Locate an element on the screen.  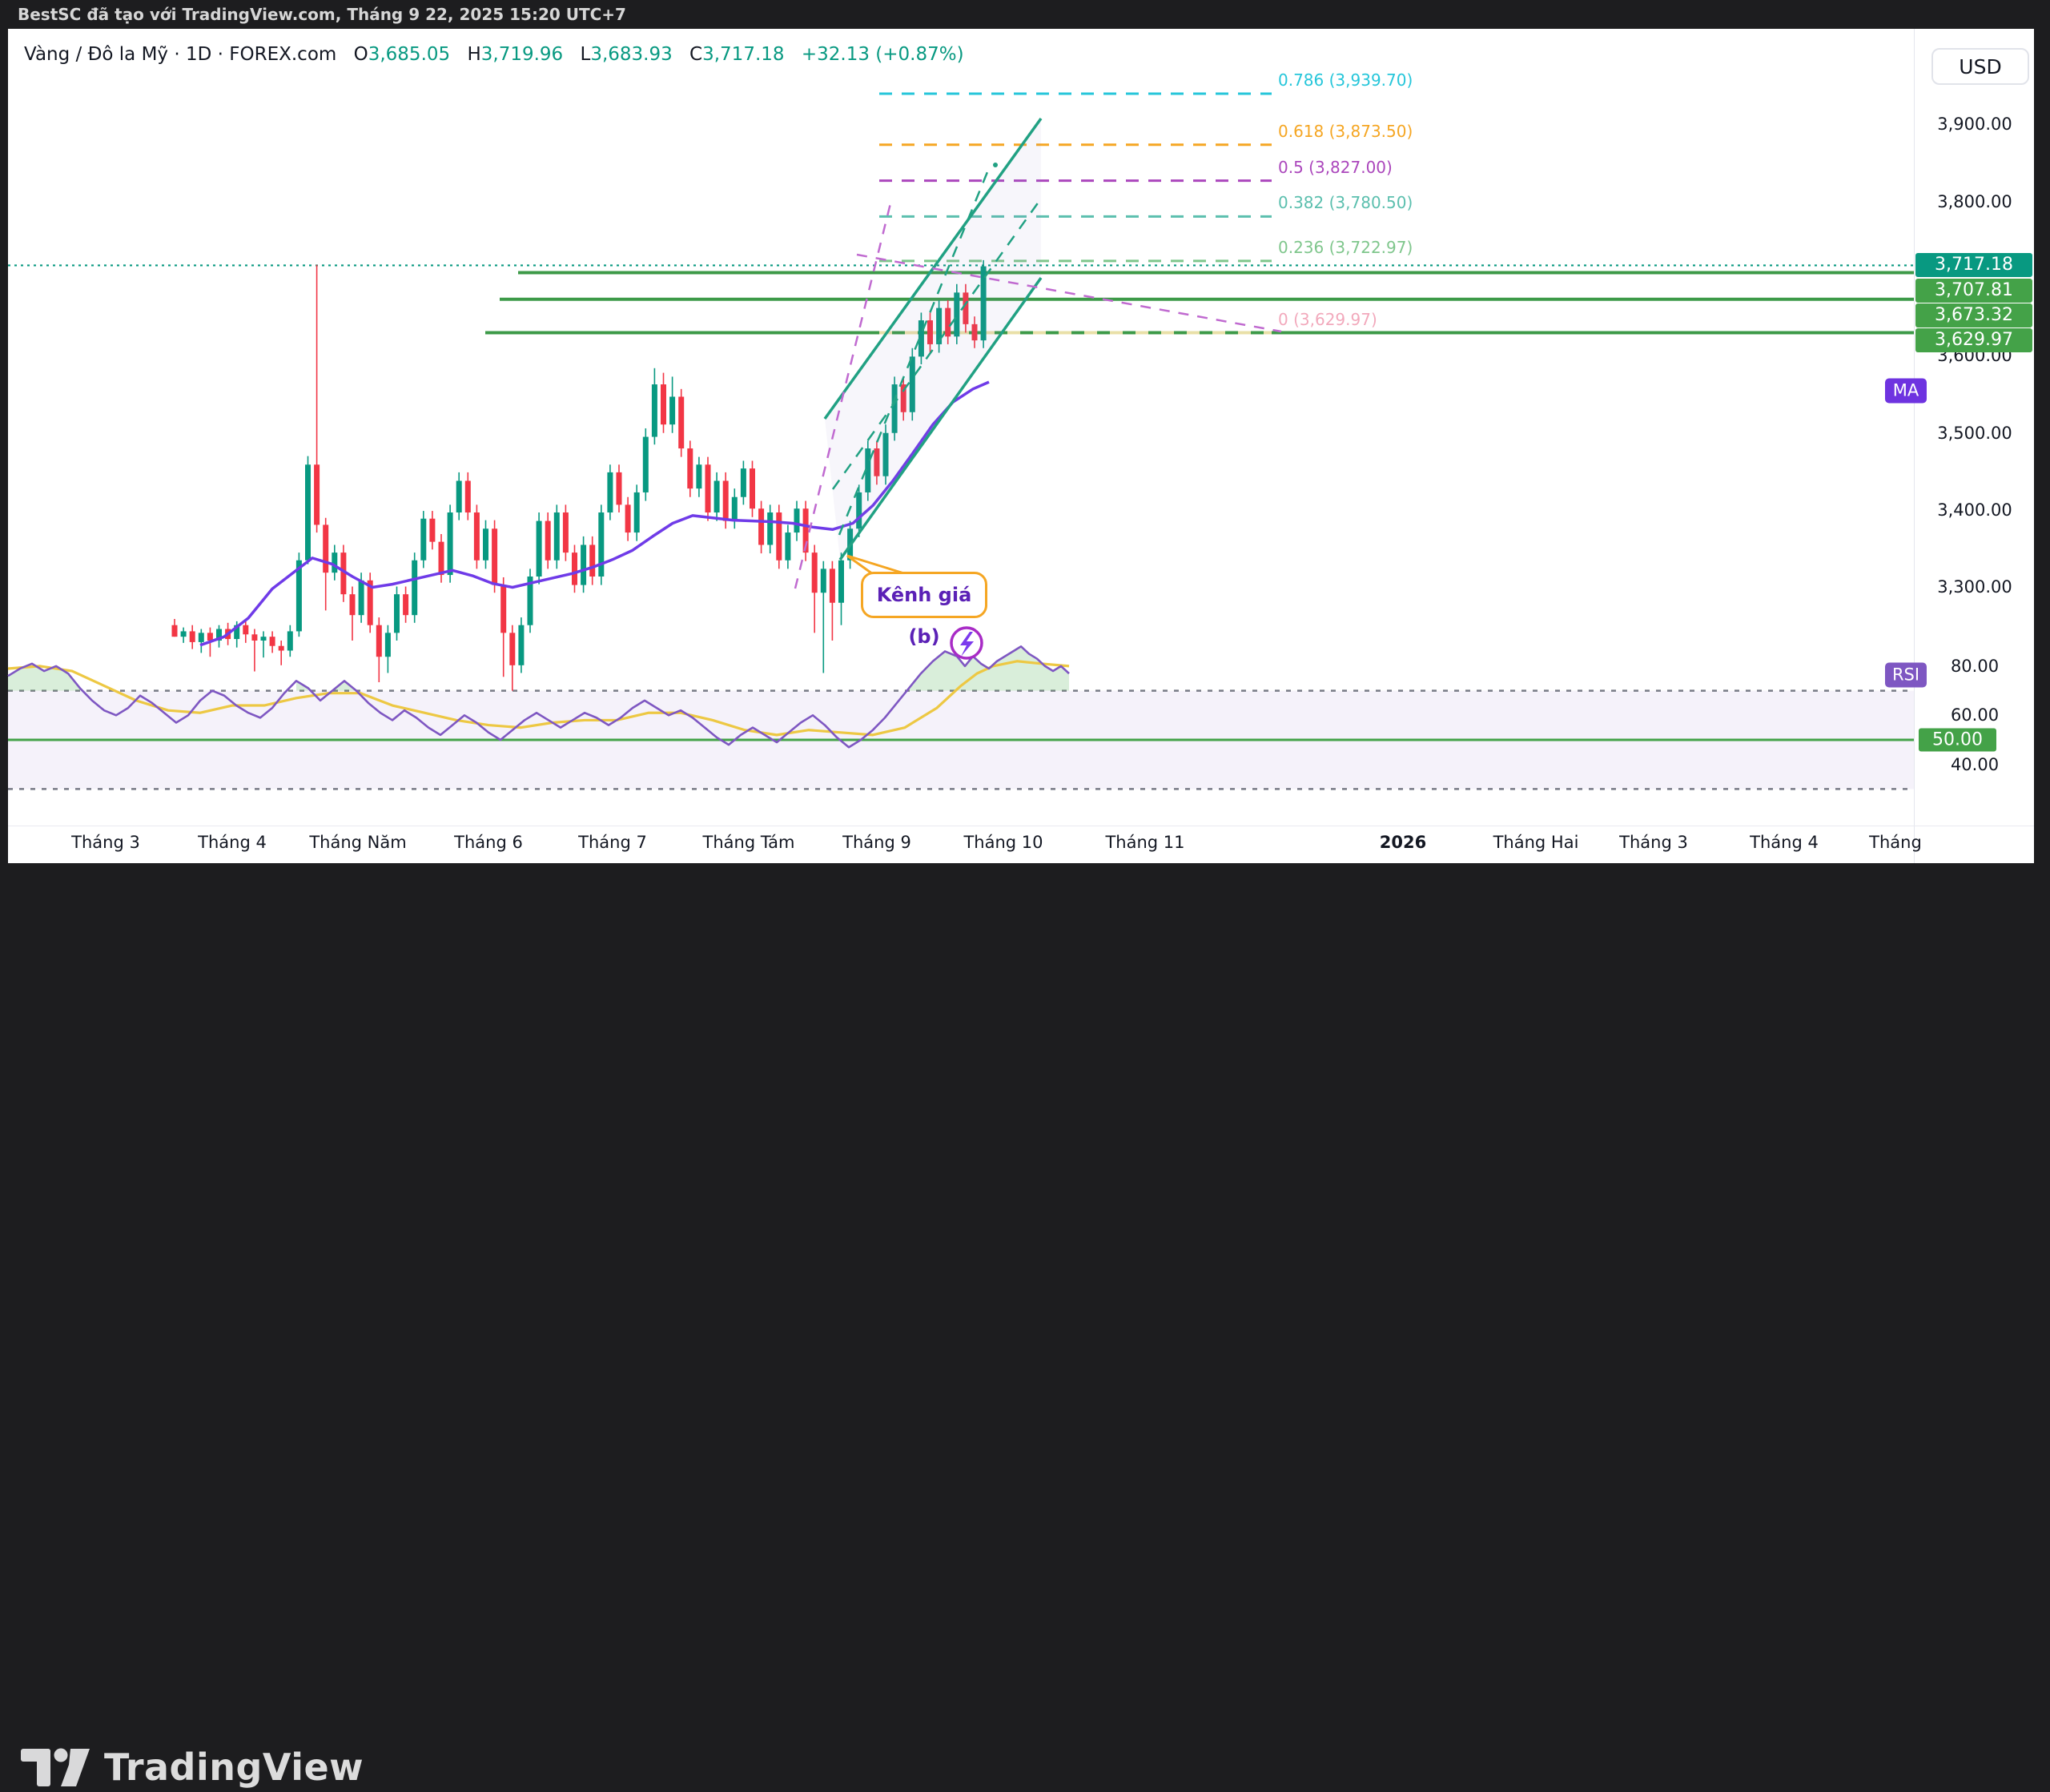
price-tick-label: 3,400.00 is located at coordinates (1974, 510).